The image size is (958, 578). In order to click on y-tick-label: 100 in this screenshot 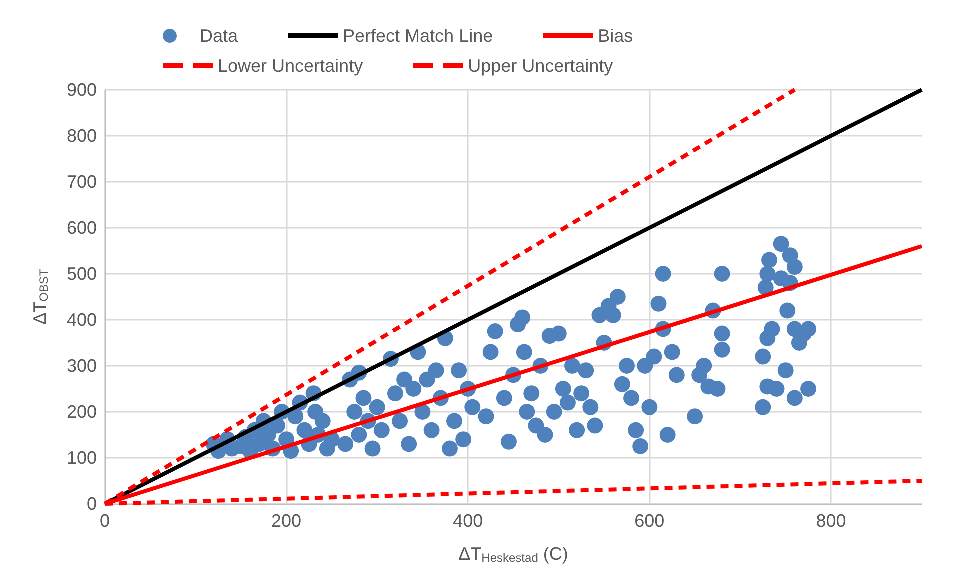, I will do `click(81, 458)`.